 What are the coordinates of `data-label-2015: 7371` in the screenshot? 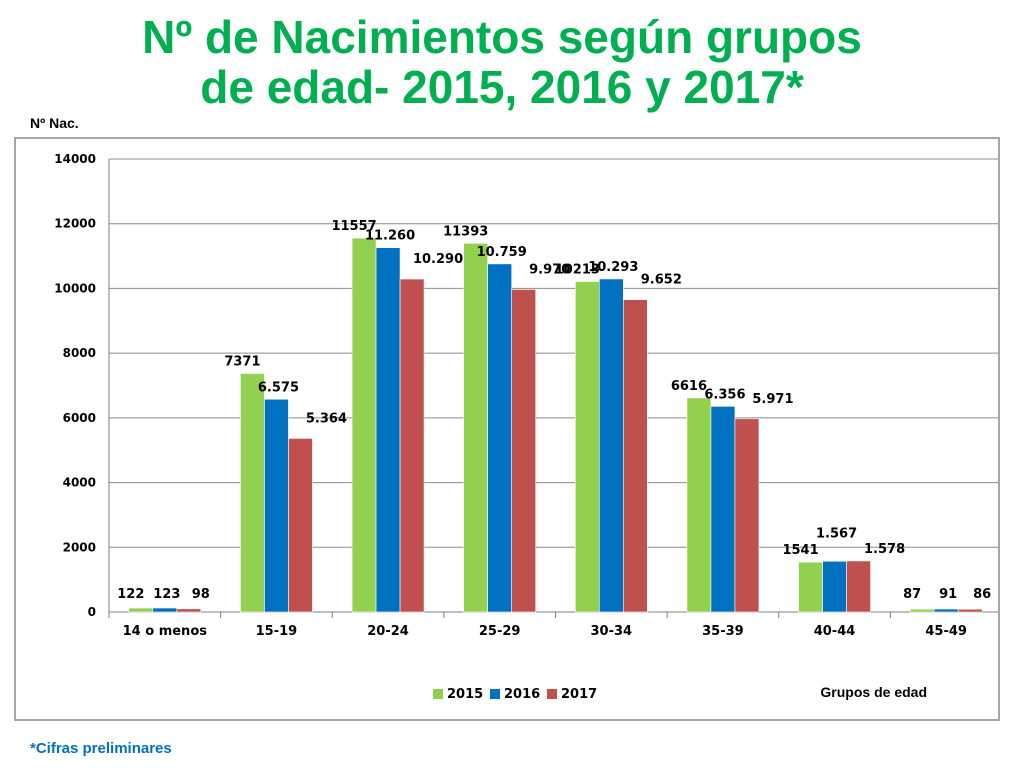 It's located at (242, 361).